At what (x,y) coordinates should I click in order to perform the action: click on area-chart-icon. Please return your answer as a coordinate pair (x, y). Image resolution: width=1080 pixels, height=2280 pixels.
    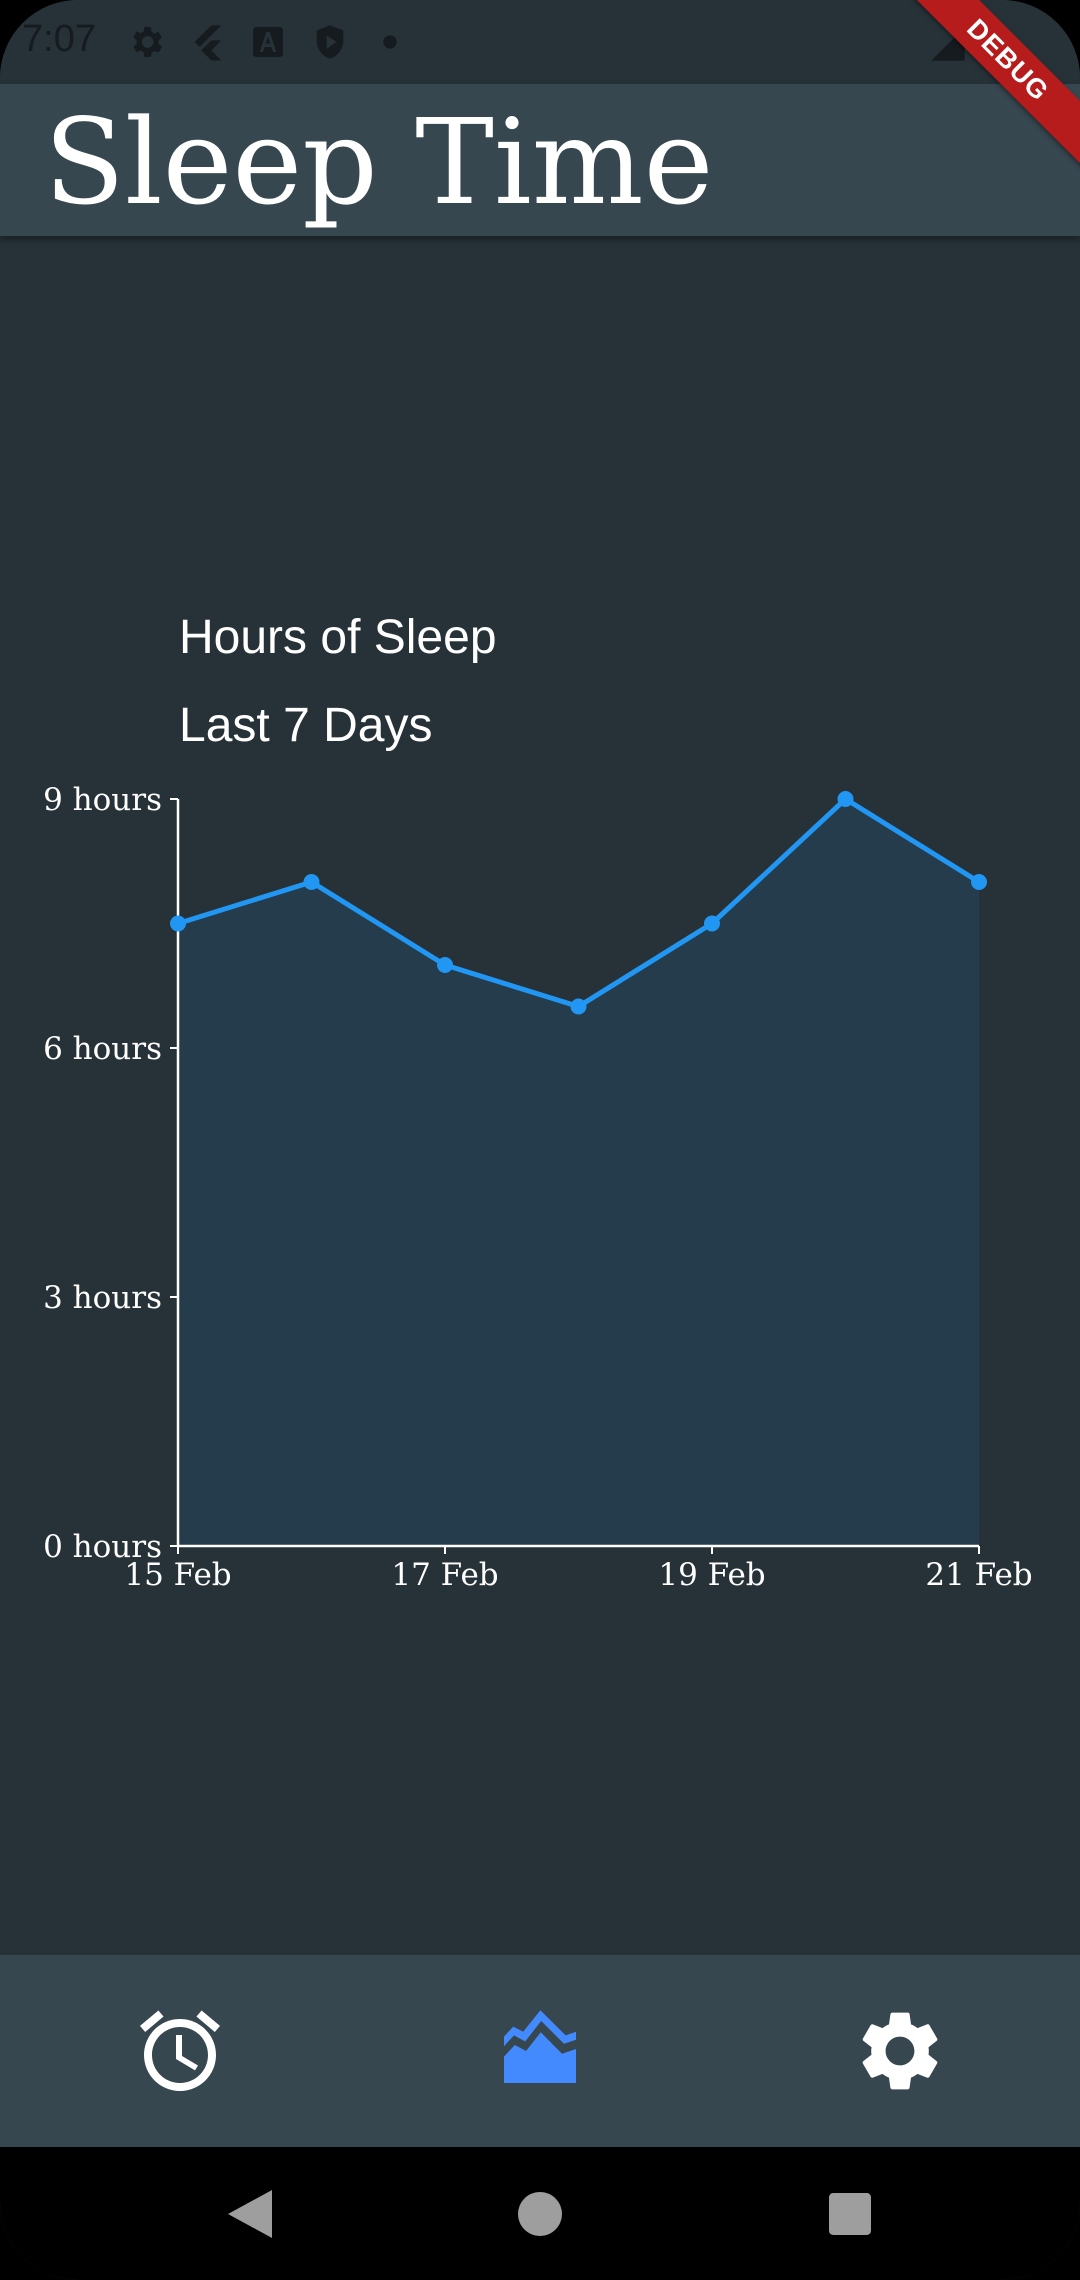
    Looking at the image, I should click on (540, 2046).